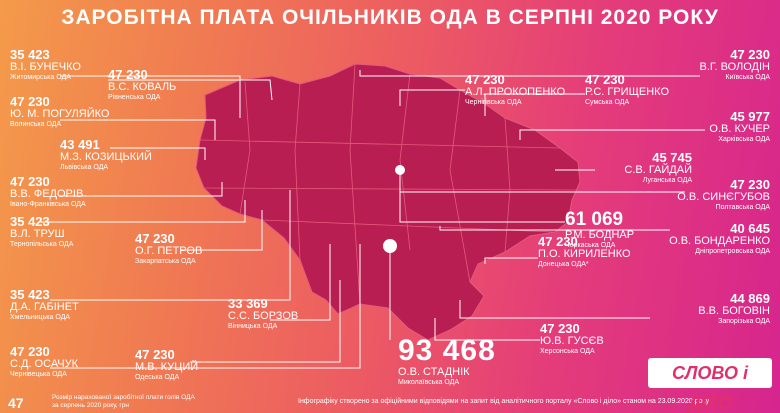 This screenshot has width=780, height=413. I want to click on footer-value: 47 230, so click(19, 404).